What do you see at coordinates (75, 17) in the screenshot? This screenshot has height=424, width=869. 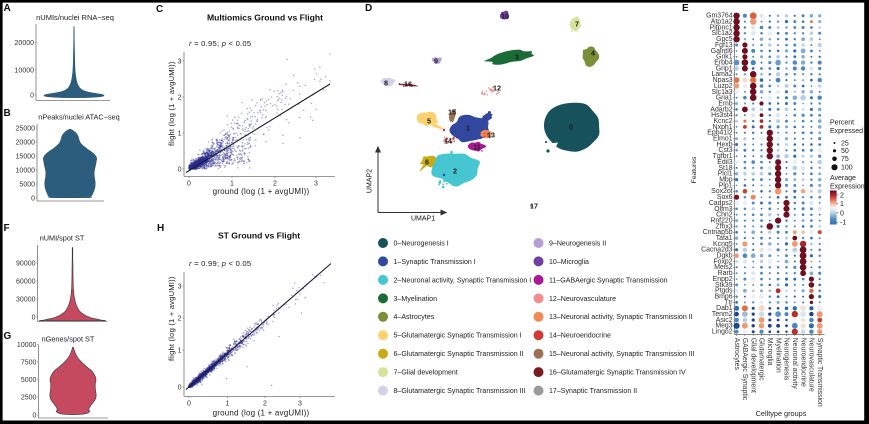 I see `svg-text: nUMIs/nuclei RNA−seq` at bounding box center [75, 17].